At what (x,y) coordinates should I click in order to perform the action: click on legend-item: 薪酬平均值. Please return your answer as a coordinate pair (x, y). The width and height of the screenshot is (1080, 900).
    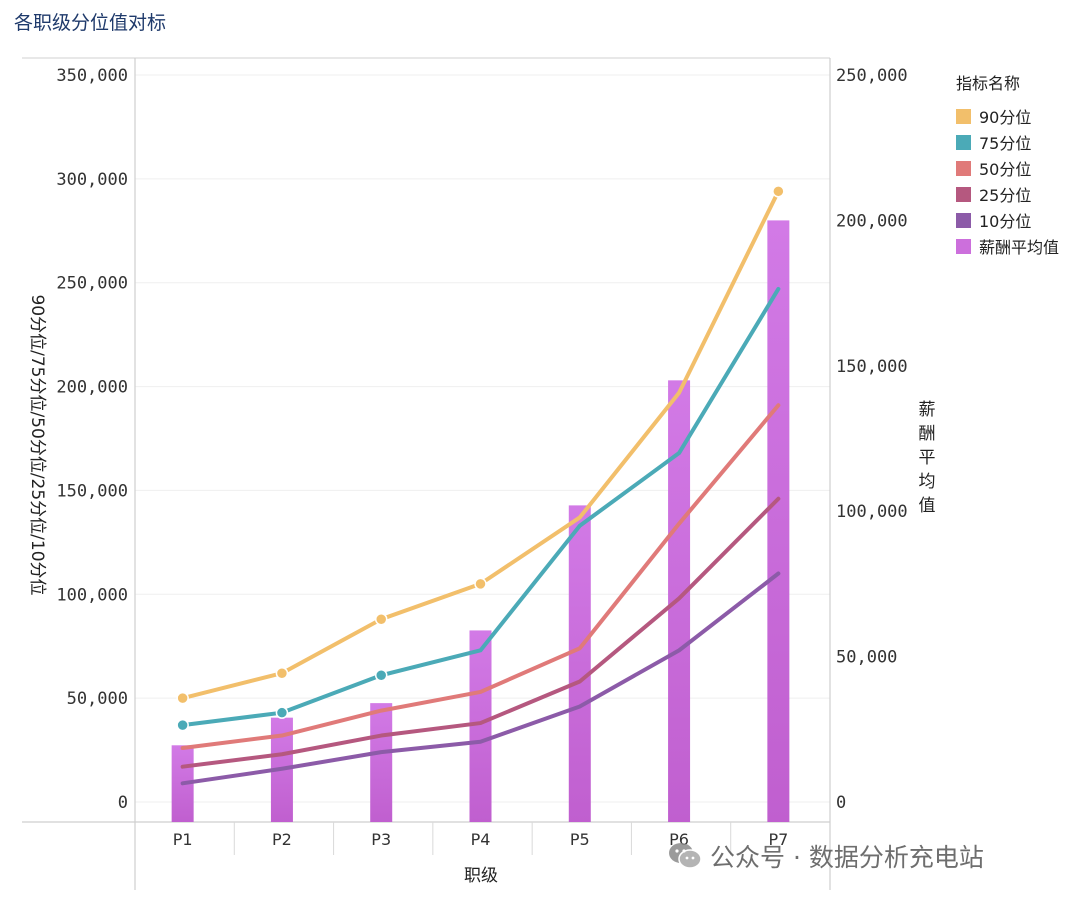
    Looking at the image, I should click on (1007, 246).